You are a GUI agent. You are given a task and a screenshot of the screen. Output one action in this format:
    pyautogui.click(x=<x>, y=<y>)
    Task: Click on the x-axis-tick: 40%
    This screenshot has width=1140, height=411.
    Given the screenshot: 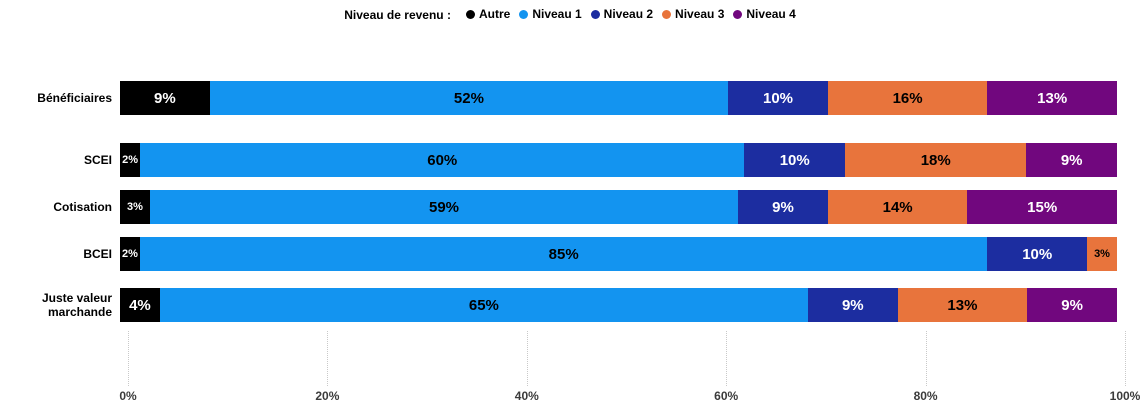 What is the action you would take?
    pyautogui.click(x=526, y=396)
    